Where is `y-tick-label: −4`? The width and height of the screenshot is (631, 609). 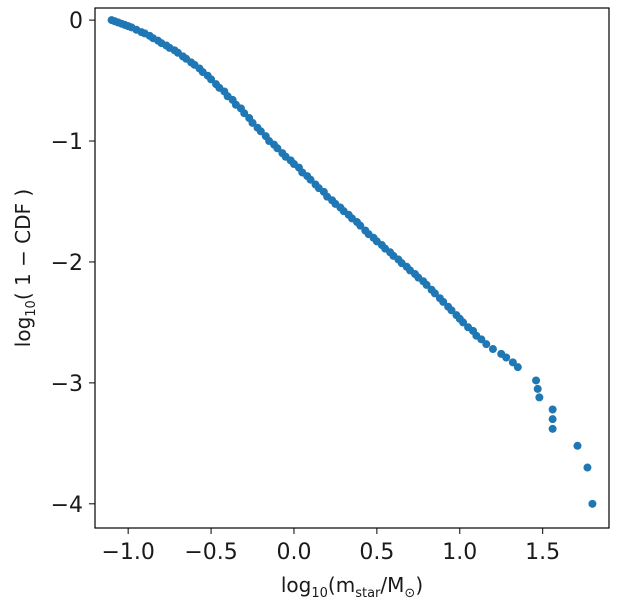 y-tick-label: −4 is located at coordinates (67, 505).